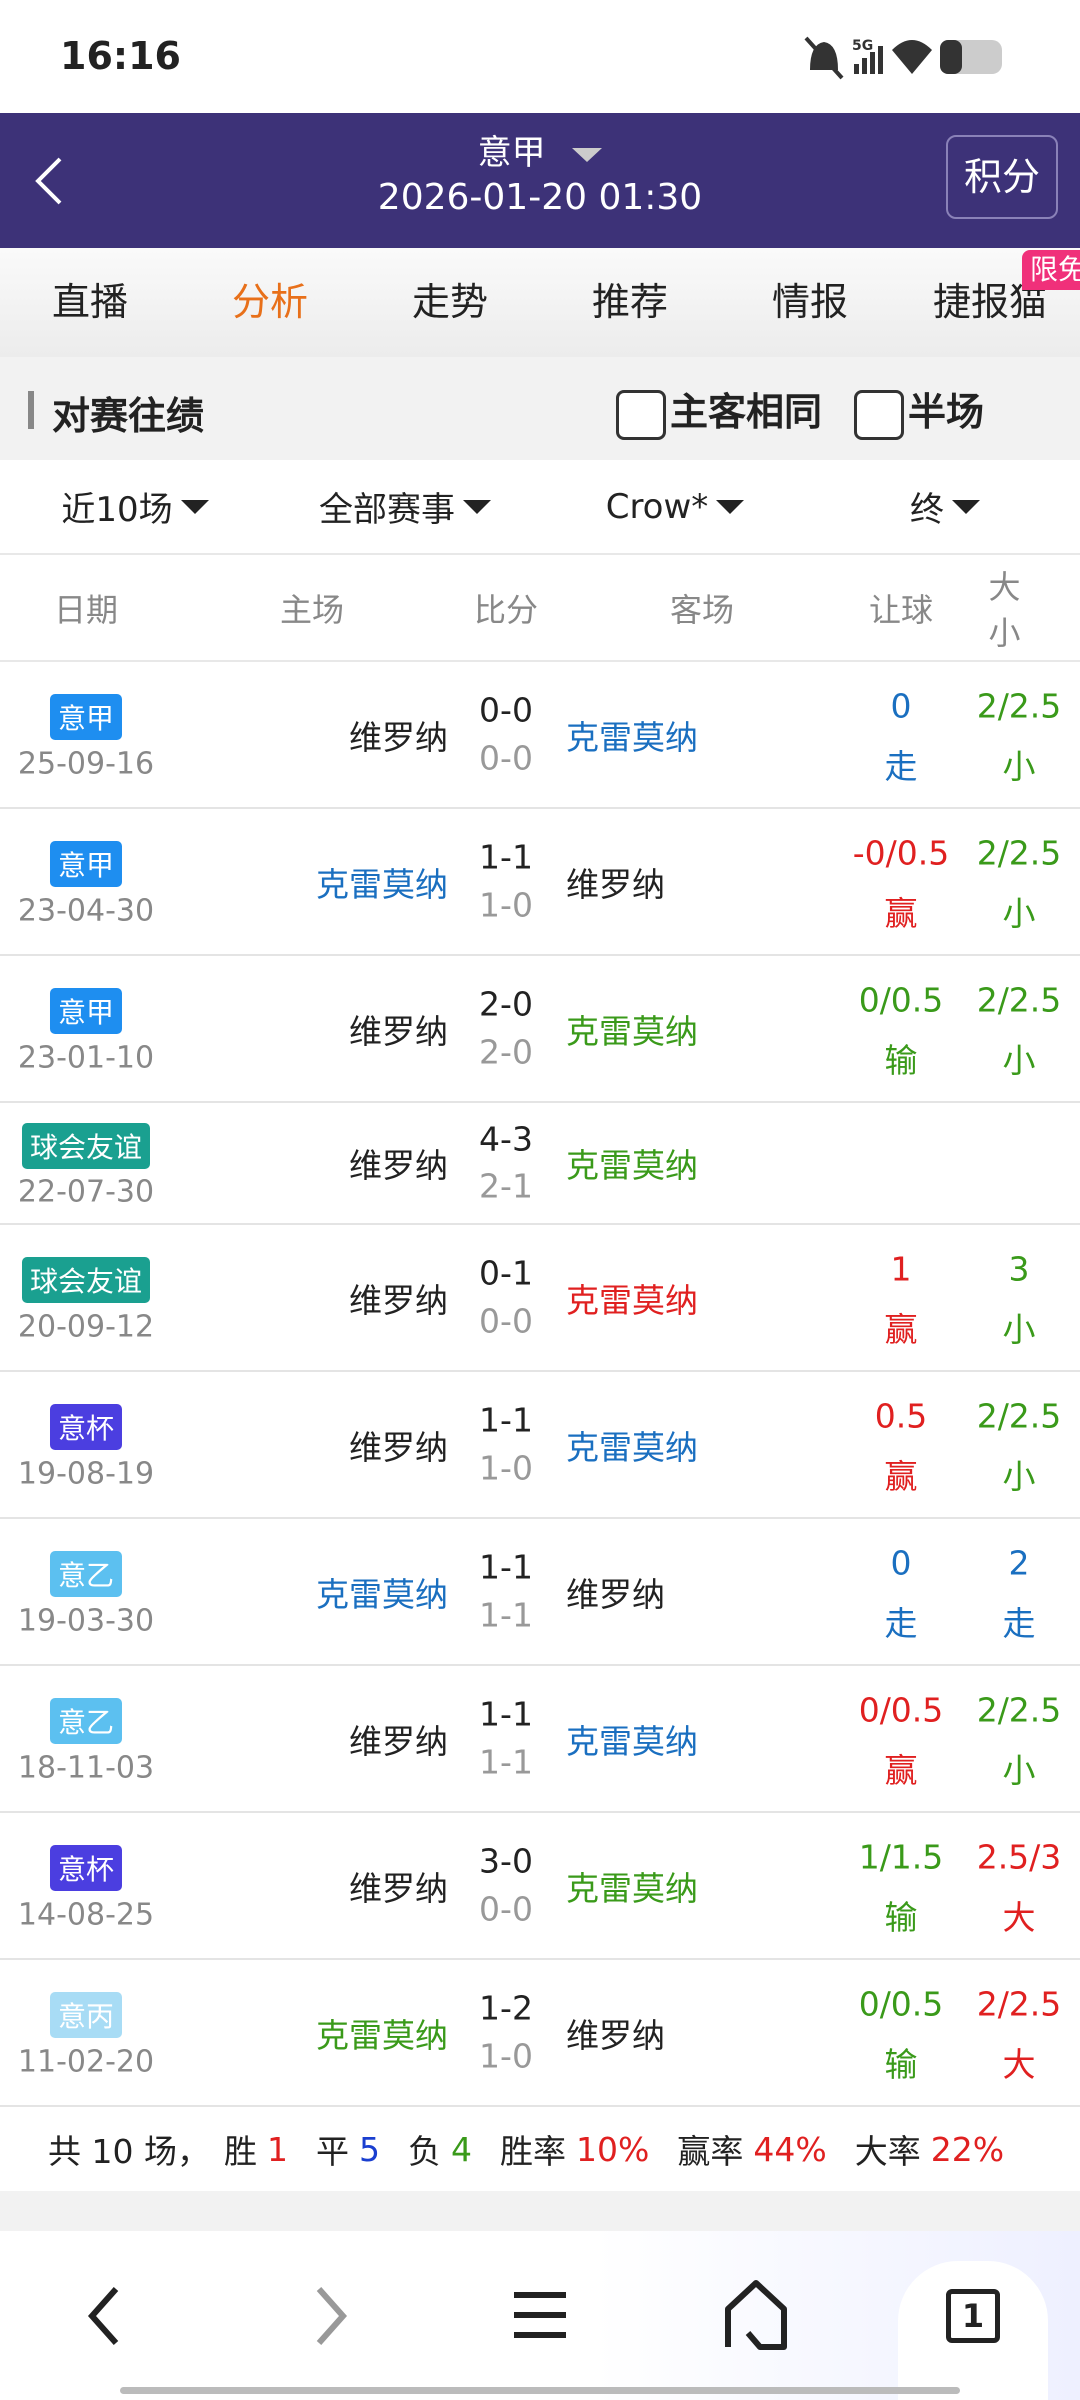 This screenshot has height=2400, width=1080. I want to click on tab: 直播, so click(89, 302).